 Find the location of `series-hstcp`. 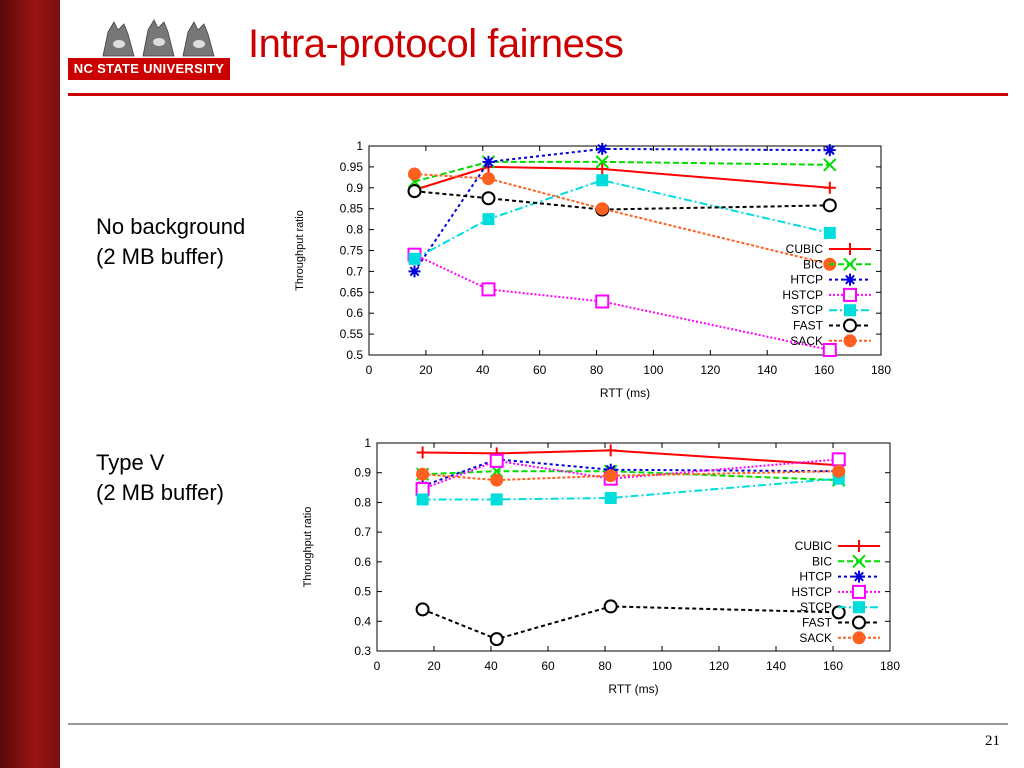

series-hstcp is located at coordinates (630, 474).